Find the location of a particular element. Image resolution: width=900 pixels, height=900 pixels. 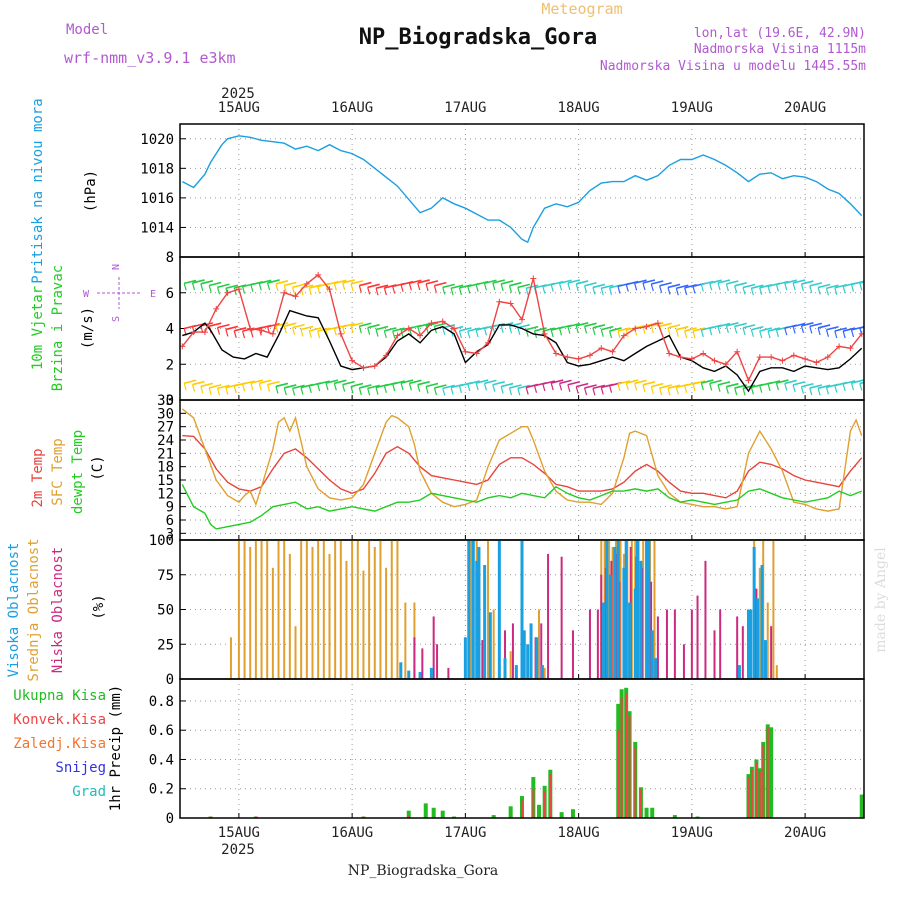

y-tick-label: 24 is located at coordinates (165, 441).